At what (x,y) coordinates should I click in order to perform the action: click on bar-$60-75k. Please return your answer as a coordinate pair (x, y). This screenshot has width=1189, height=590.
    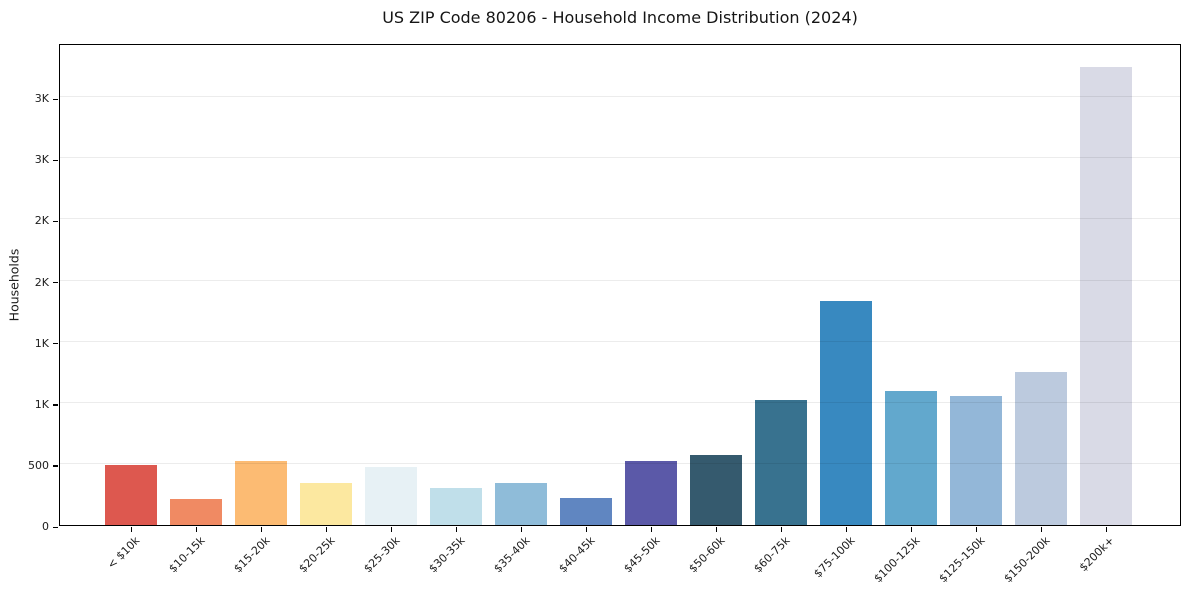
    Looking at the image, I should click on (781, 462).